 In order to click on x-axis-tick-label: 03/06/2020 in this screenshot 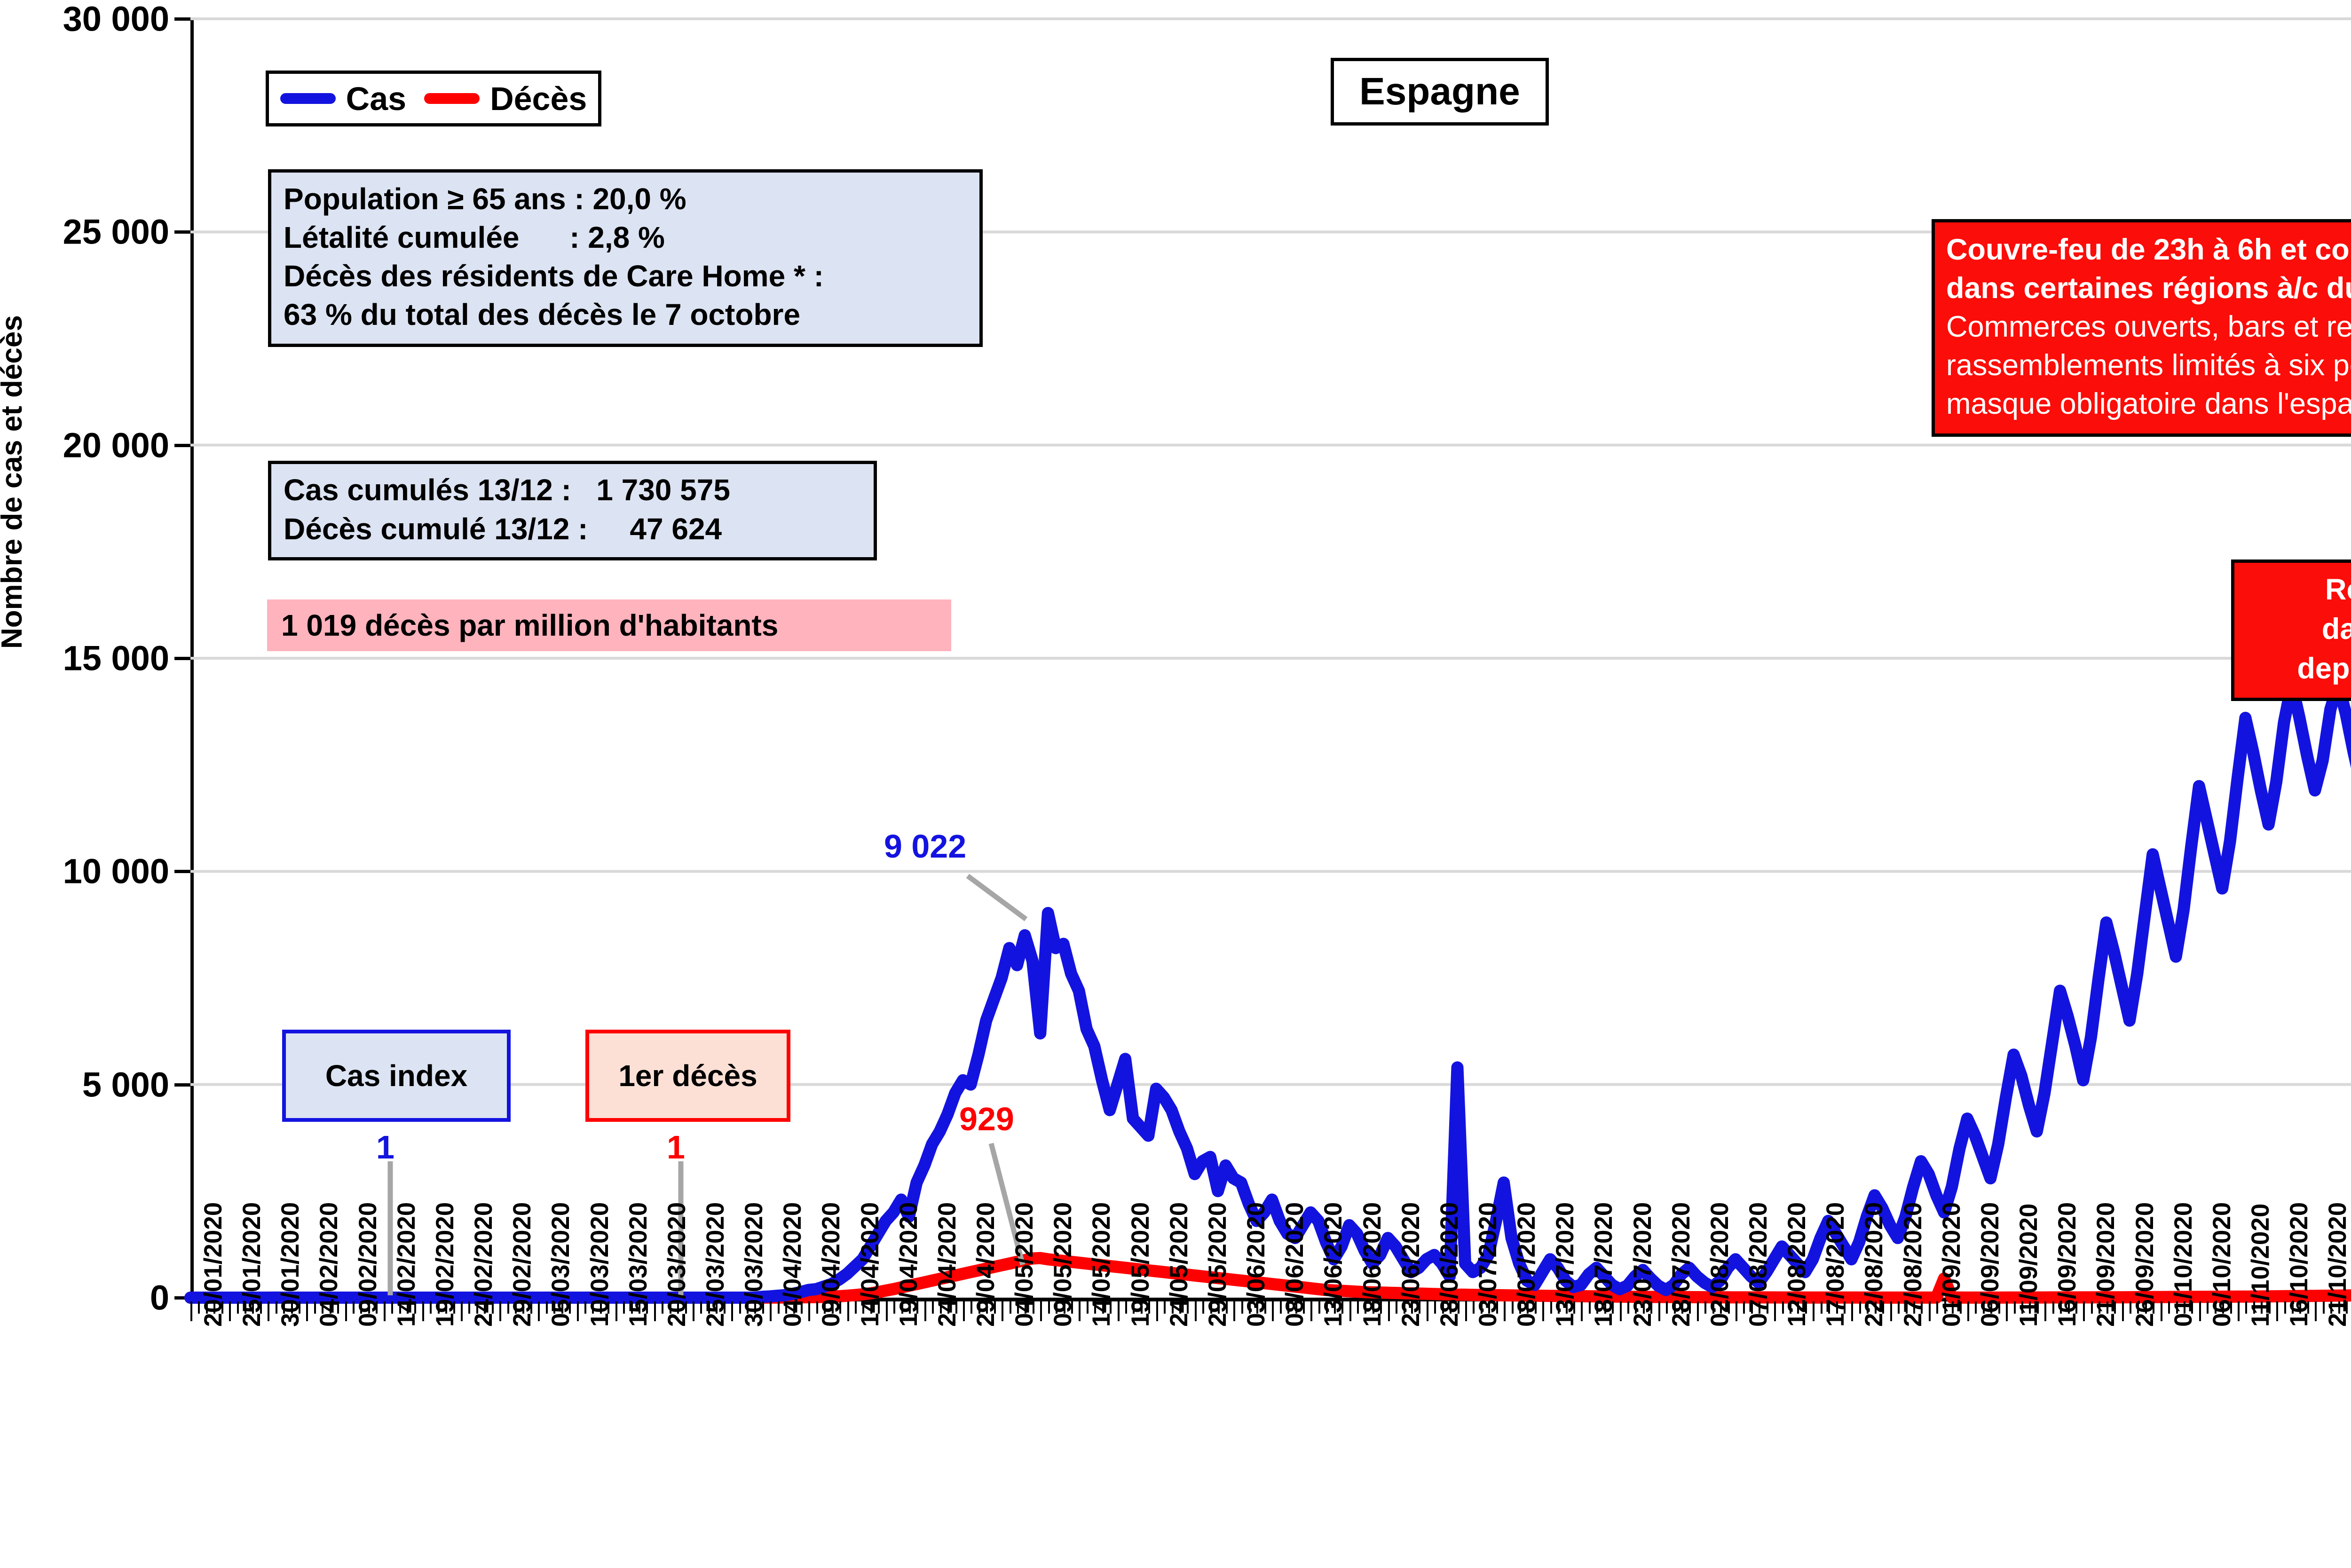, I will do `click(1256, 1264)`.